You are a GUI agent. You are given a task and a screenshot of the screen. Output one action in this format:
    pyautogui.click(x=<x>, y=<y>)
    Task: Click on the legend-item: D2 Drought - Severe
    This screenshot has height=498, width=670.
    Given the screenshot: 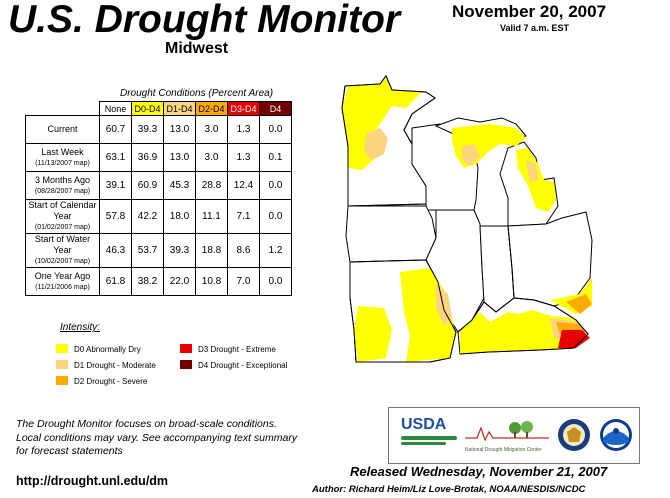 What is the action you would take?
    pyautogui.click(x=101, y=381)
    